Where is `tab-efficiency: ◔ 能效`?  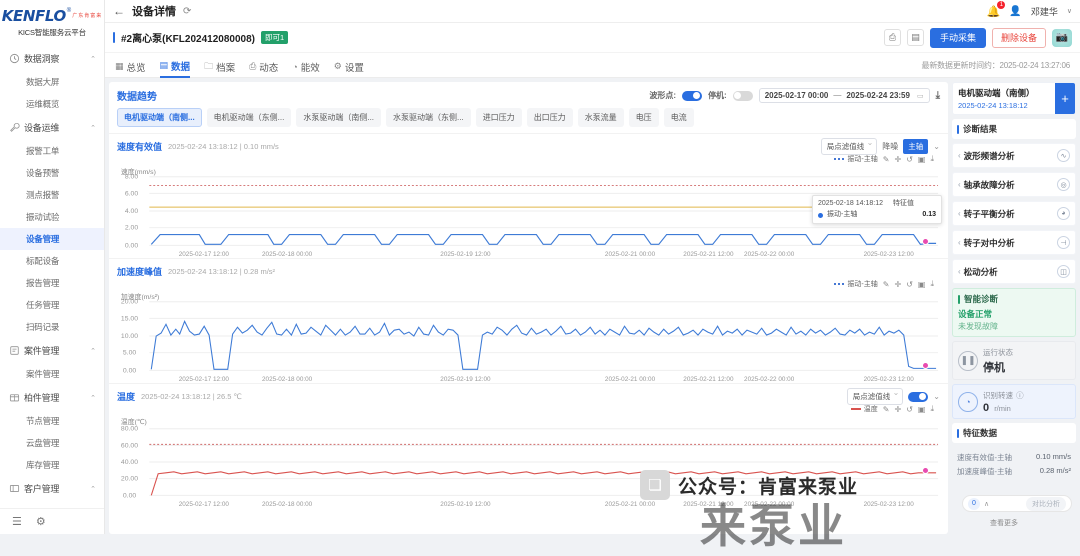
tab-efficiency: ◔ 能效 is located at coordinates (305, 65).